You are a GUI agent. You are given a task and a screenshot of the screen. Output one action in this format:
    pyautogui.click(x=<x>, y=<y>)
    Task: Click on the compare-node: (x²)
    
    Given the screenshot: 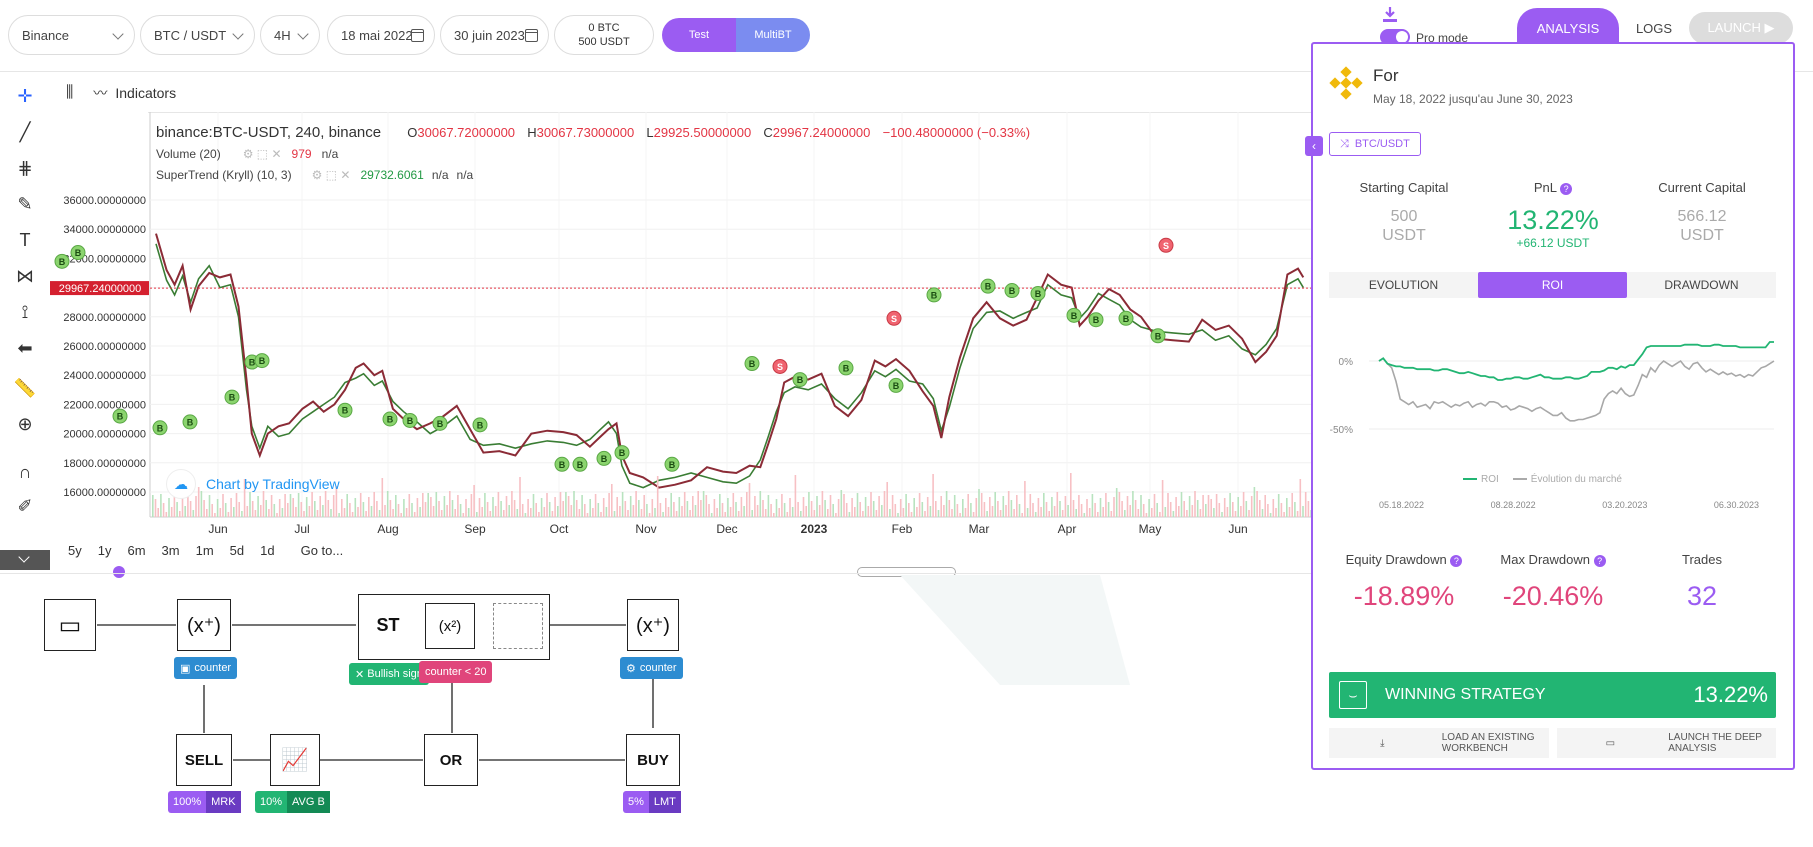 What is the action you would take?
    pyautogui.click(x=450, y=626)
    